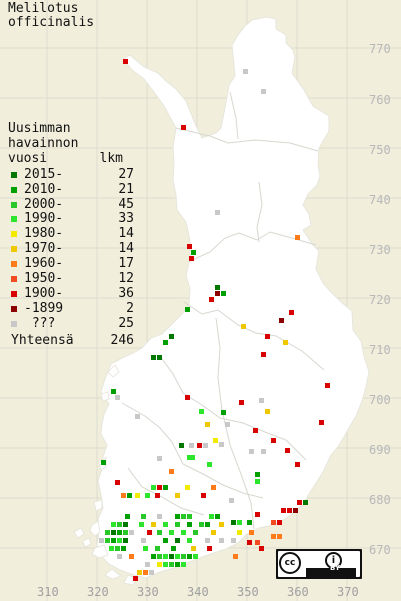 This screenshot has width=401, height=601. What do you see at coordinates (111, 158) in the screenshot?
I see `legend-count-header: lkm` at bounding box center [111, 158].